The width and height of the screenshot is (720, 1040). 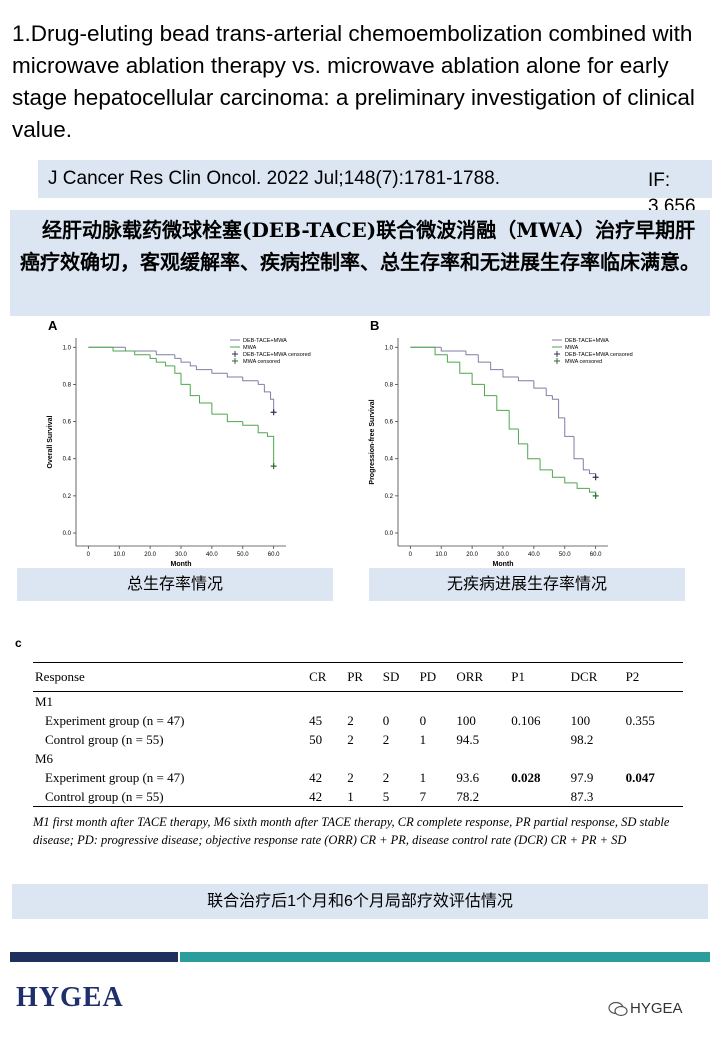 I want to click on table-row: M6, so click(x=358, y=758).